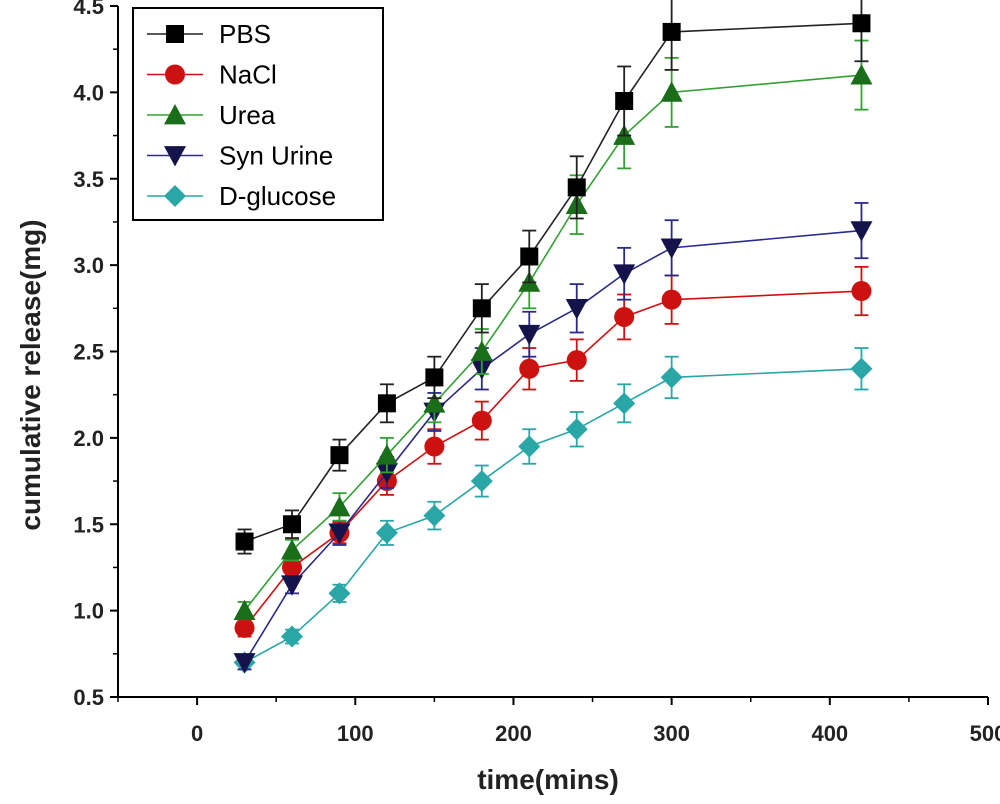 The width and height of the screenshot is (1000, 804). Describe the element at coordinates (30, 374) in the screenshot. I see `y-axis-title: cumulative release(mg)` at that location.